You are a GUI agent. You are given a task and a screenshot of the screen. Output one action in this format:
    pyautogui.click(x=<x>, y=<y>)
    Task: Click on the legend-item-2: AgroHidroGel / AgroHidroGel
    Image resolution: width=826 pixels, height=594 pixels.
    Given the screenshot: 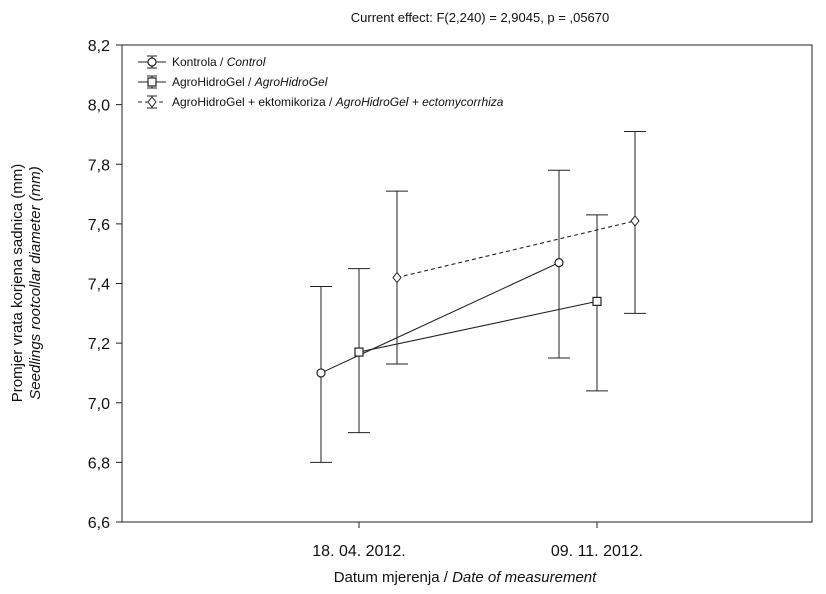 What is the action you would take?
    pyautogui.click(x=233, y=82)
    